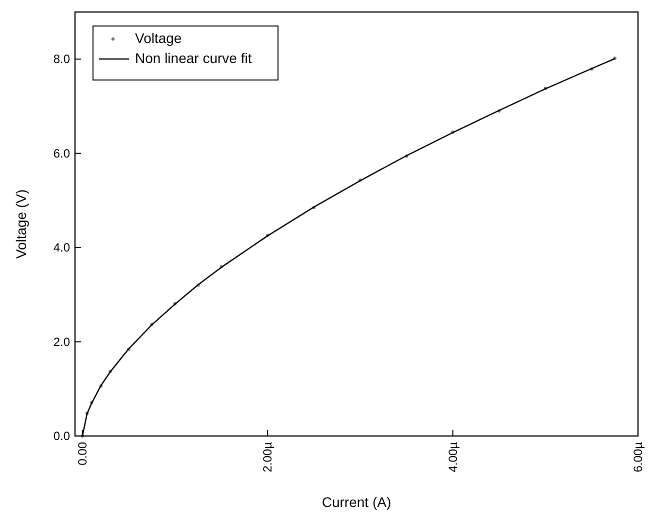  I want to click on y-tick-label: 2.0, so click(61, 341).